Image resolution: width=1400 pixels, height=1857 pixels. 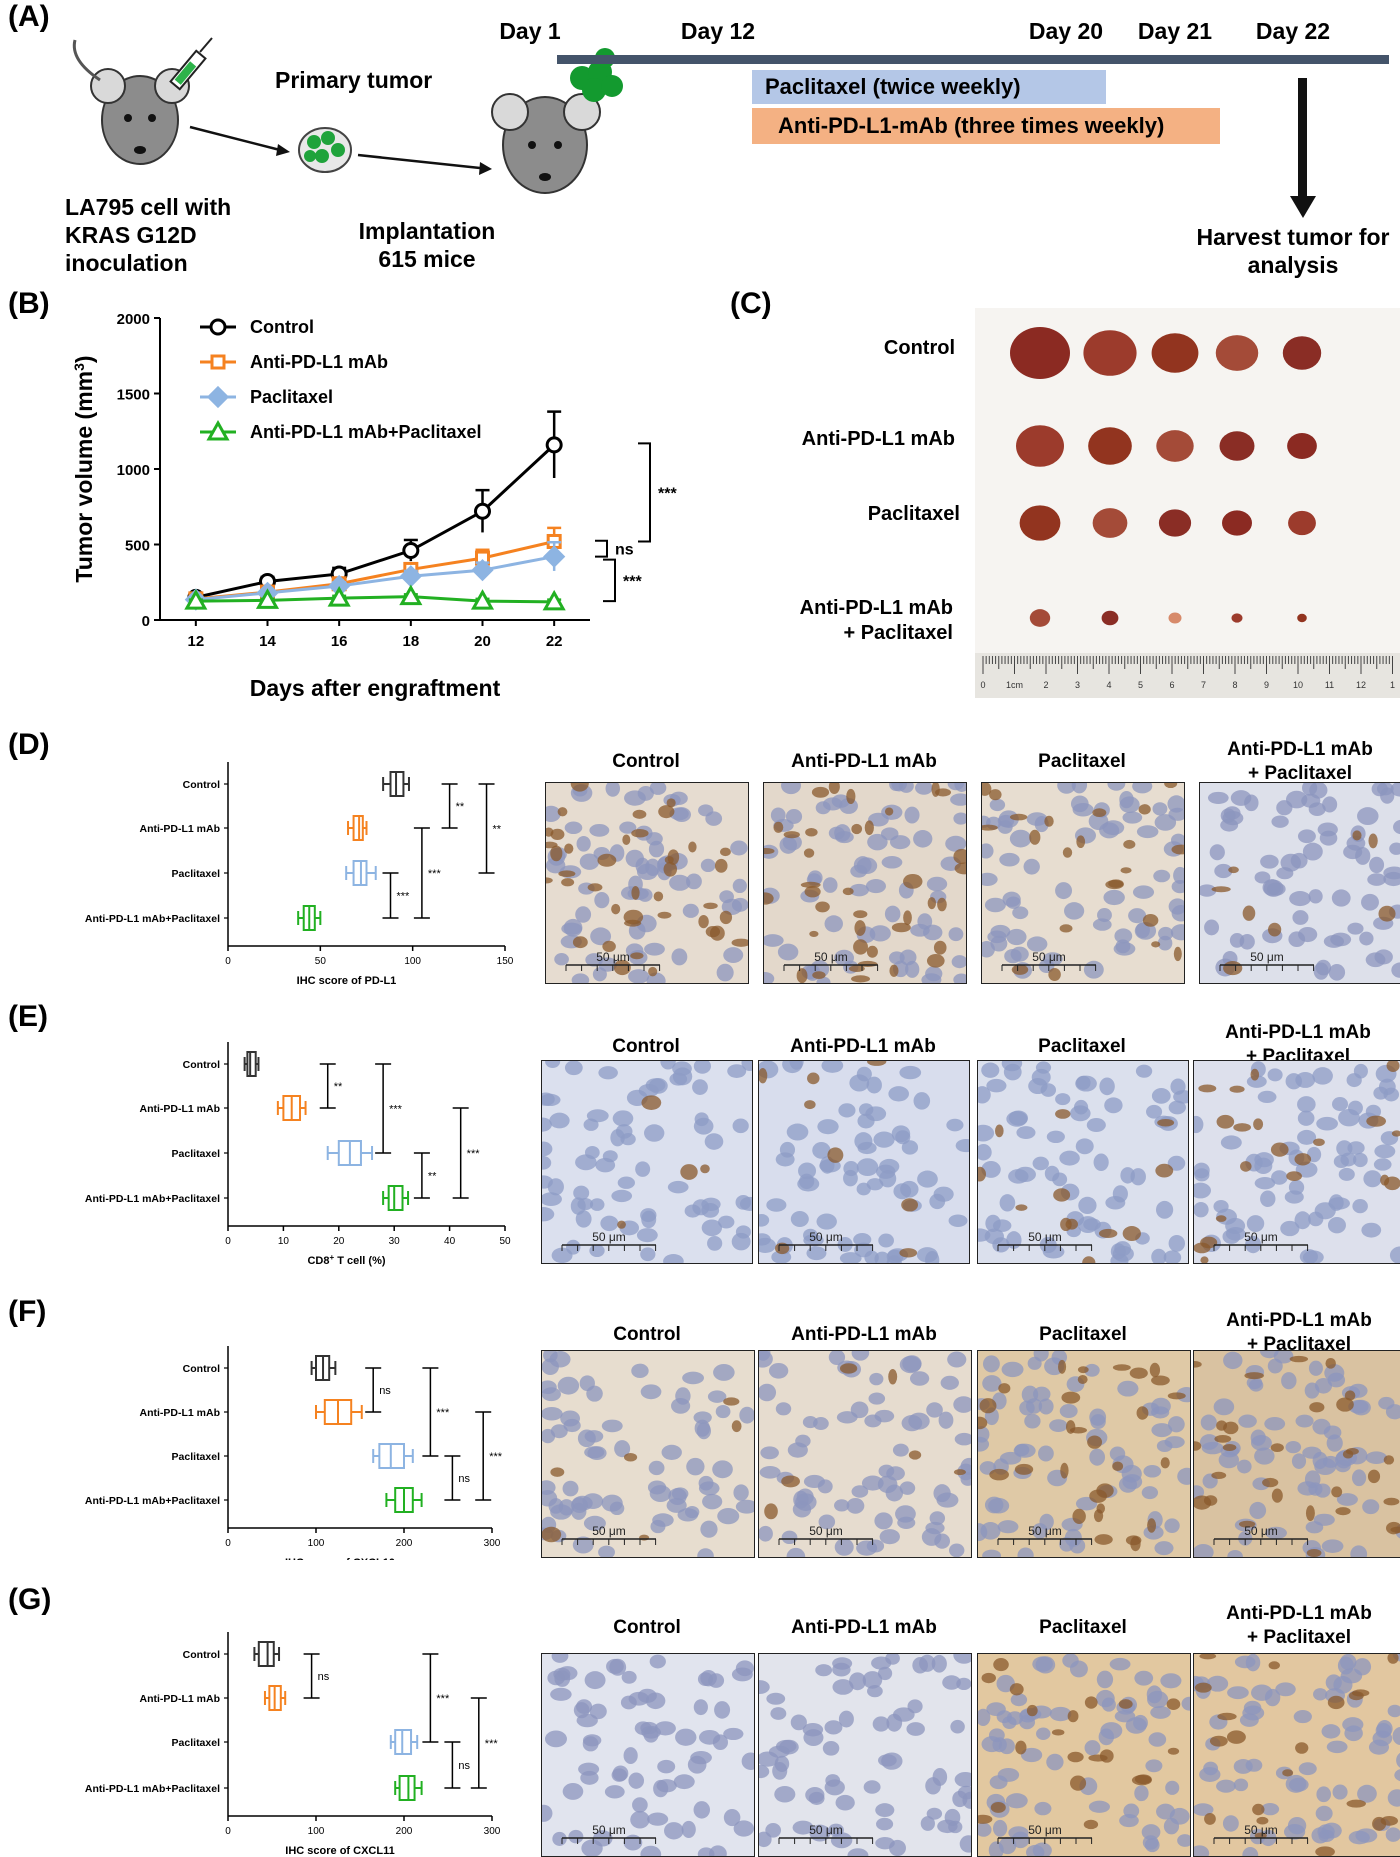 What do you see at coordinates (982, 685) in the screenshot?
I see `ruler-number: 0` at bounding box center [982, 685].